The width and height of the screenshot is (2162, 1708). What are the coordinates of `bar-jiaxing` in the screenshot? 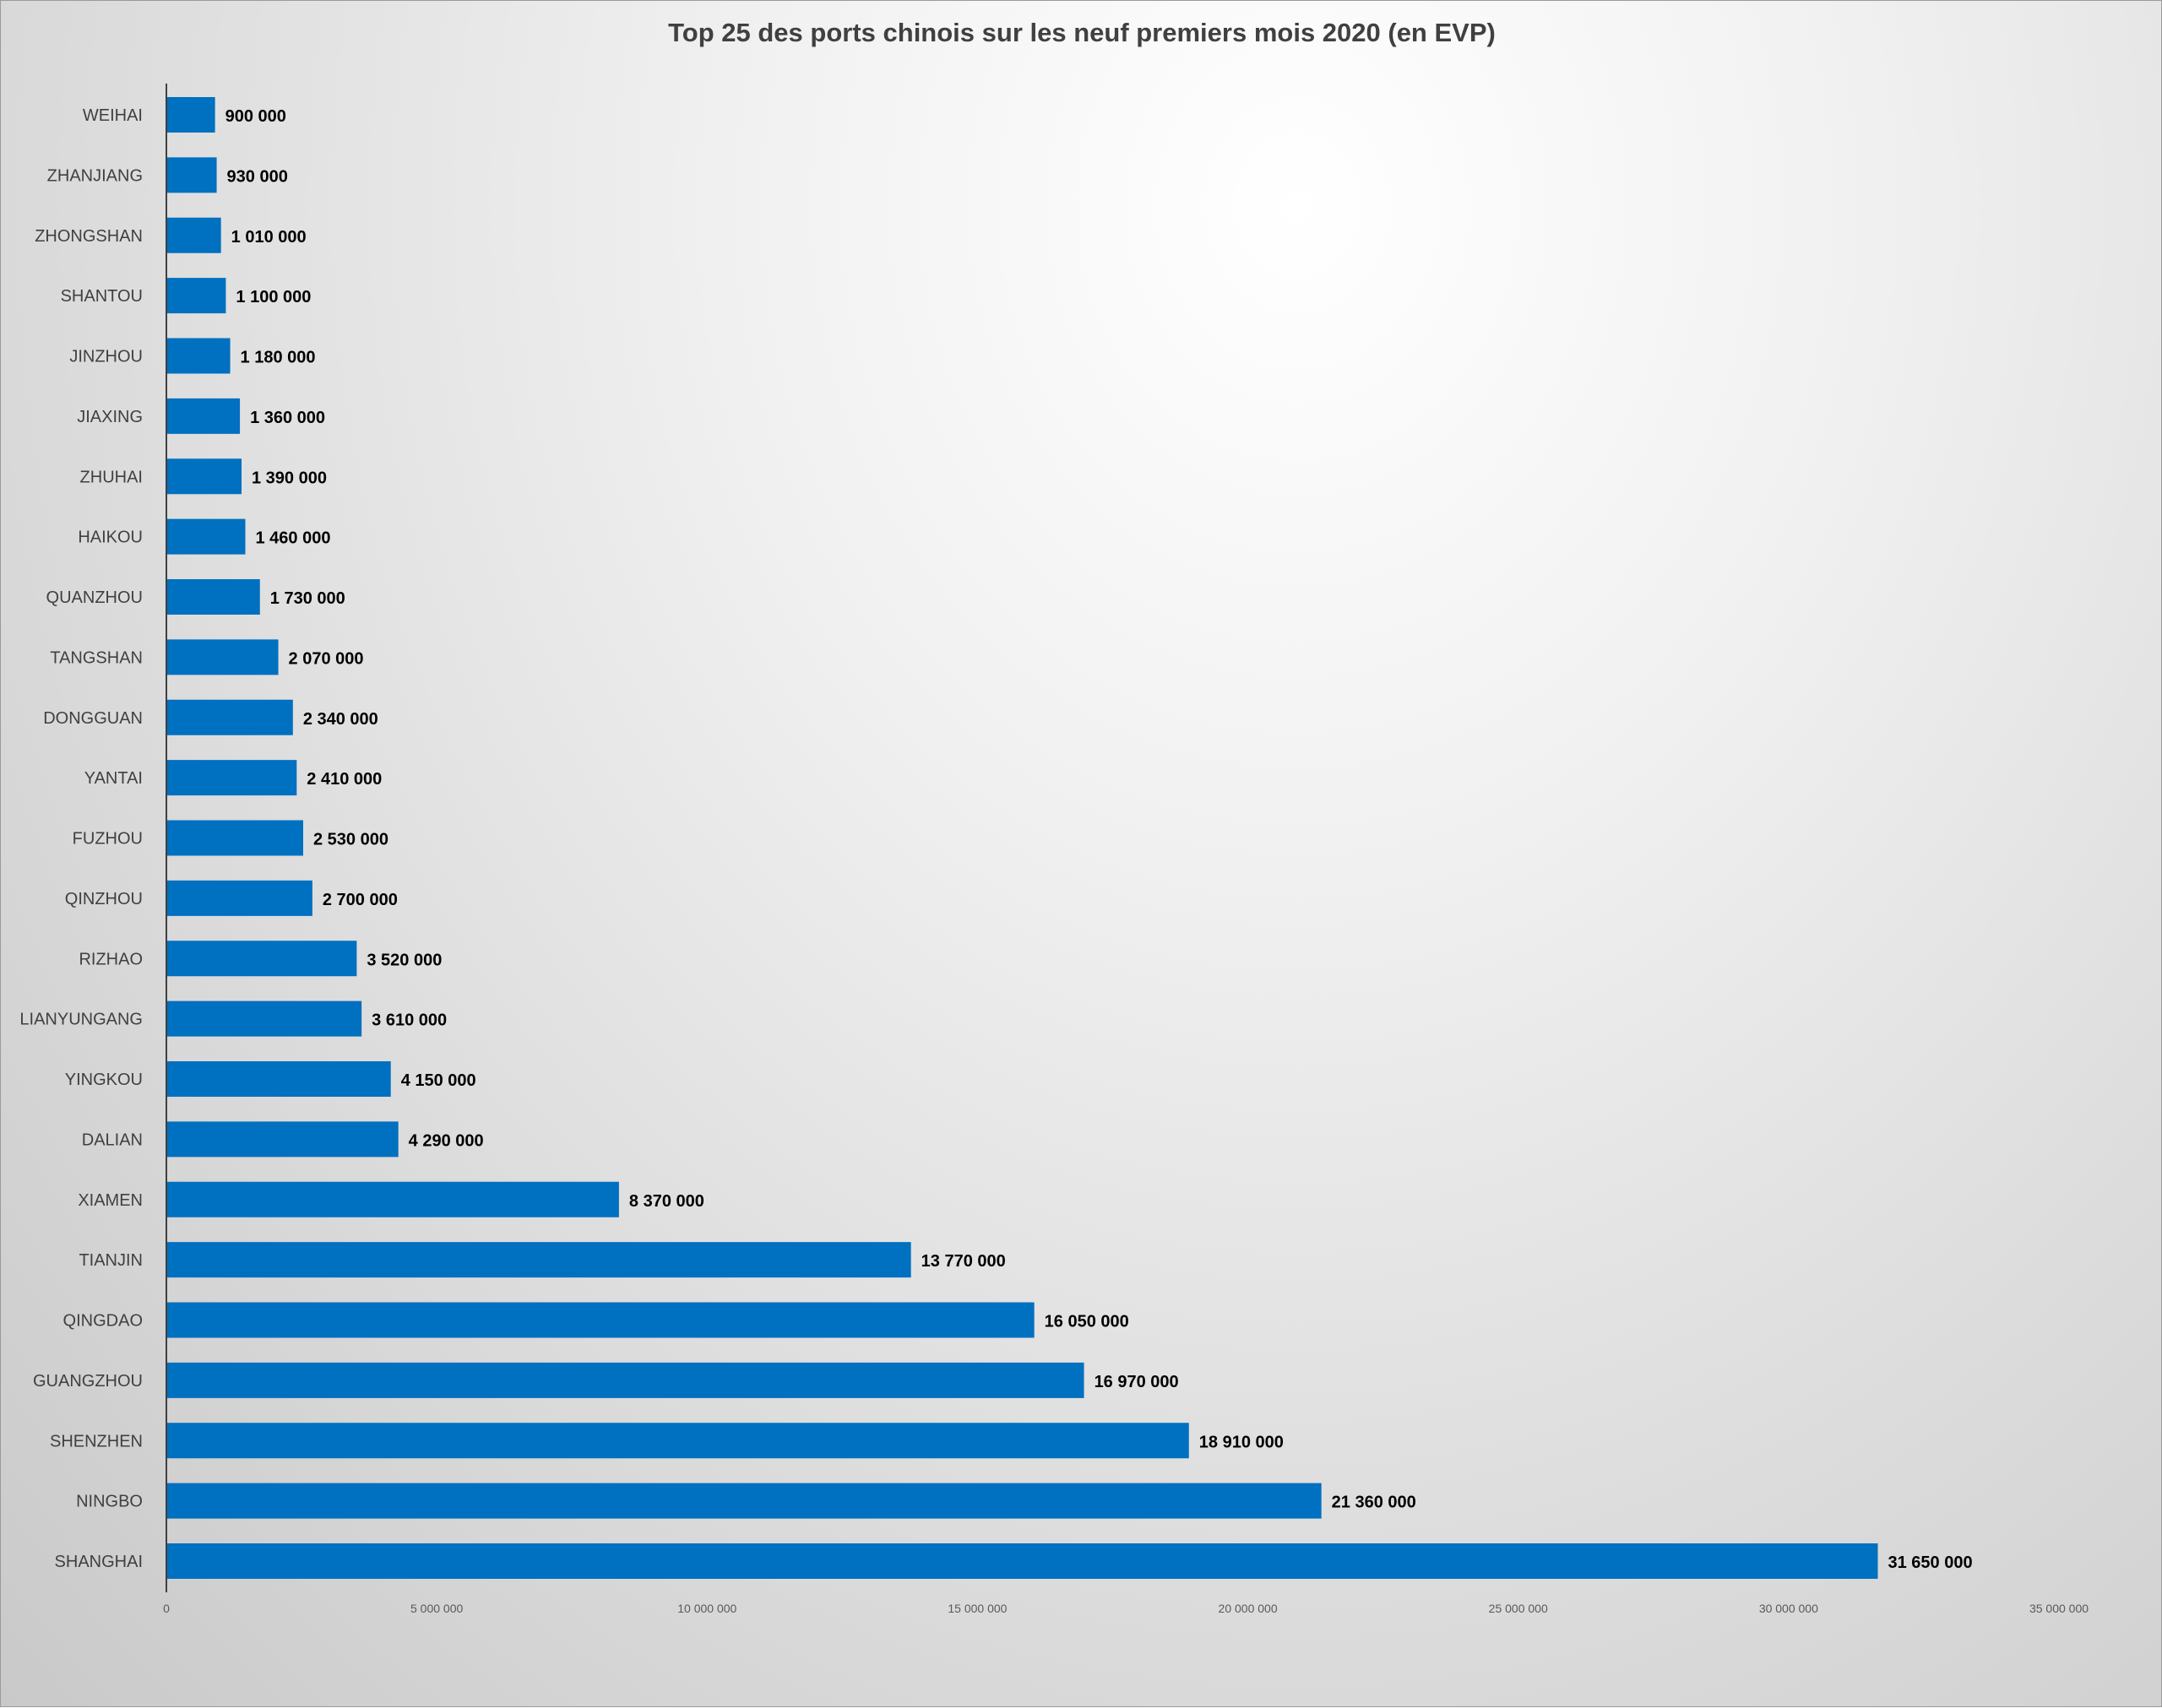 It's located at (203, 416).